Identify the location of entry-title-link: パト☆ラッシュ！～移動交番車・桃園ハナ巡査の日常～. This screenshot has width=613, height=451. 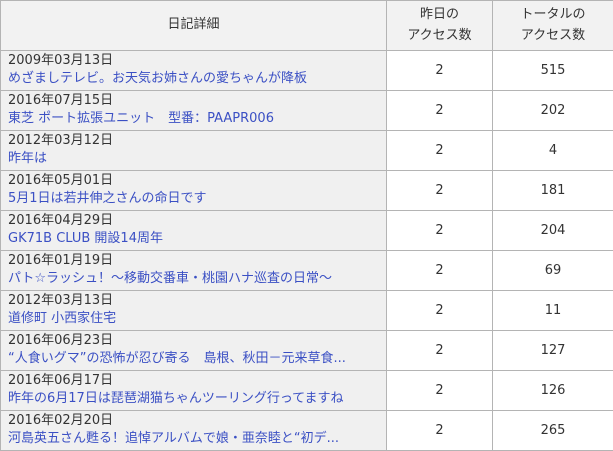
(170, 279).